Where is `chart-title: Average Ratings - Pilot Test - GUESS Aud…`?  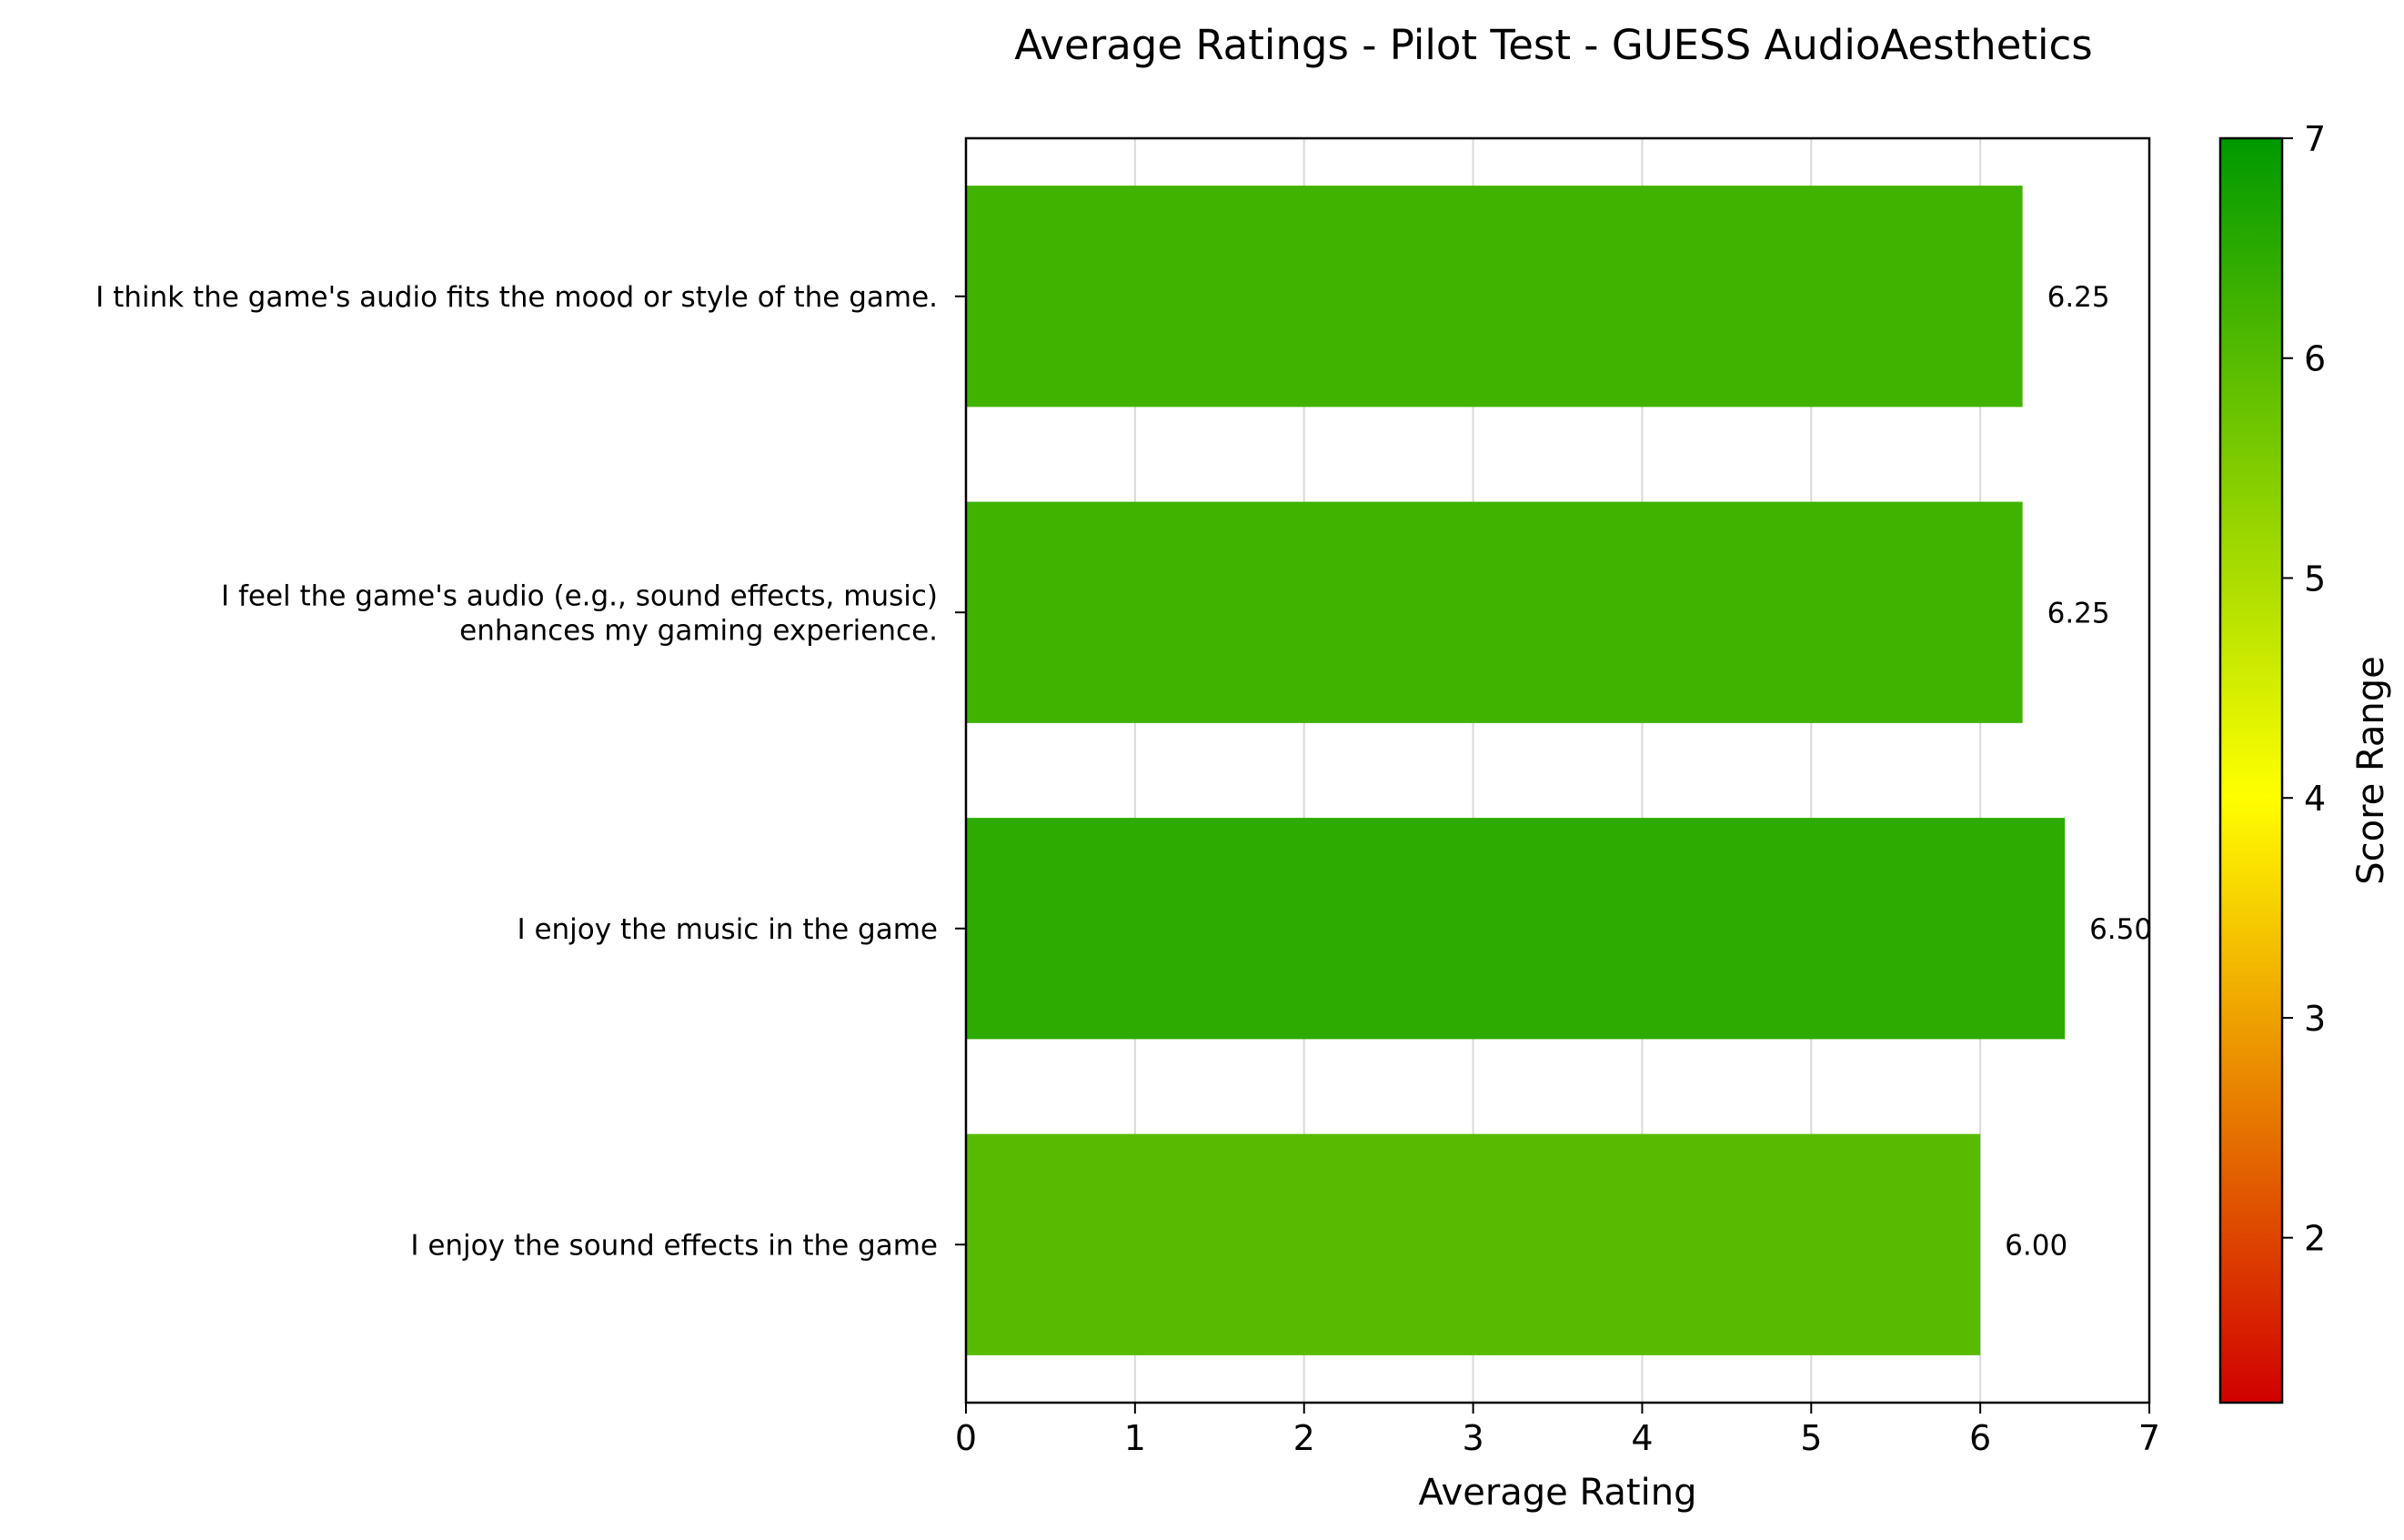
chart-title: Average Ratings - Pilot Test - GUESS Aud… is located at coordinates (1553, 45).